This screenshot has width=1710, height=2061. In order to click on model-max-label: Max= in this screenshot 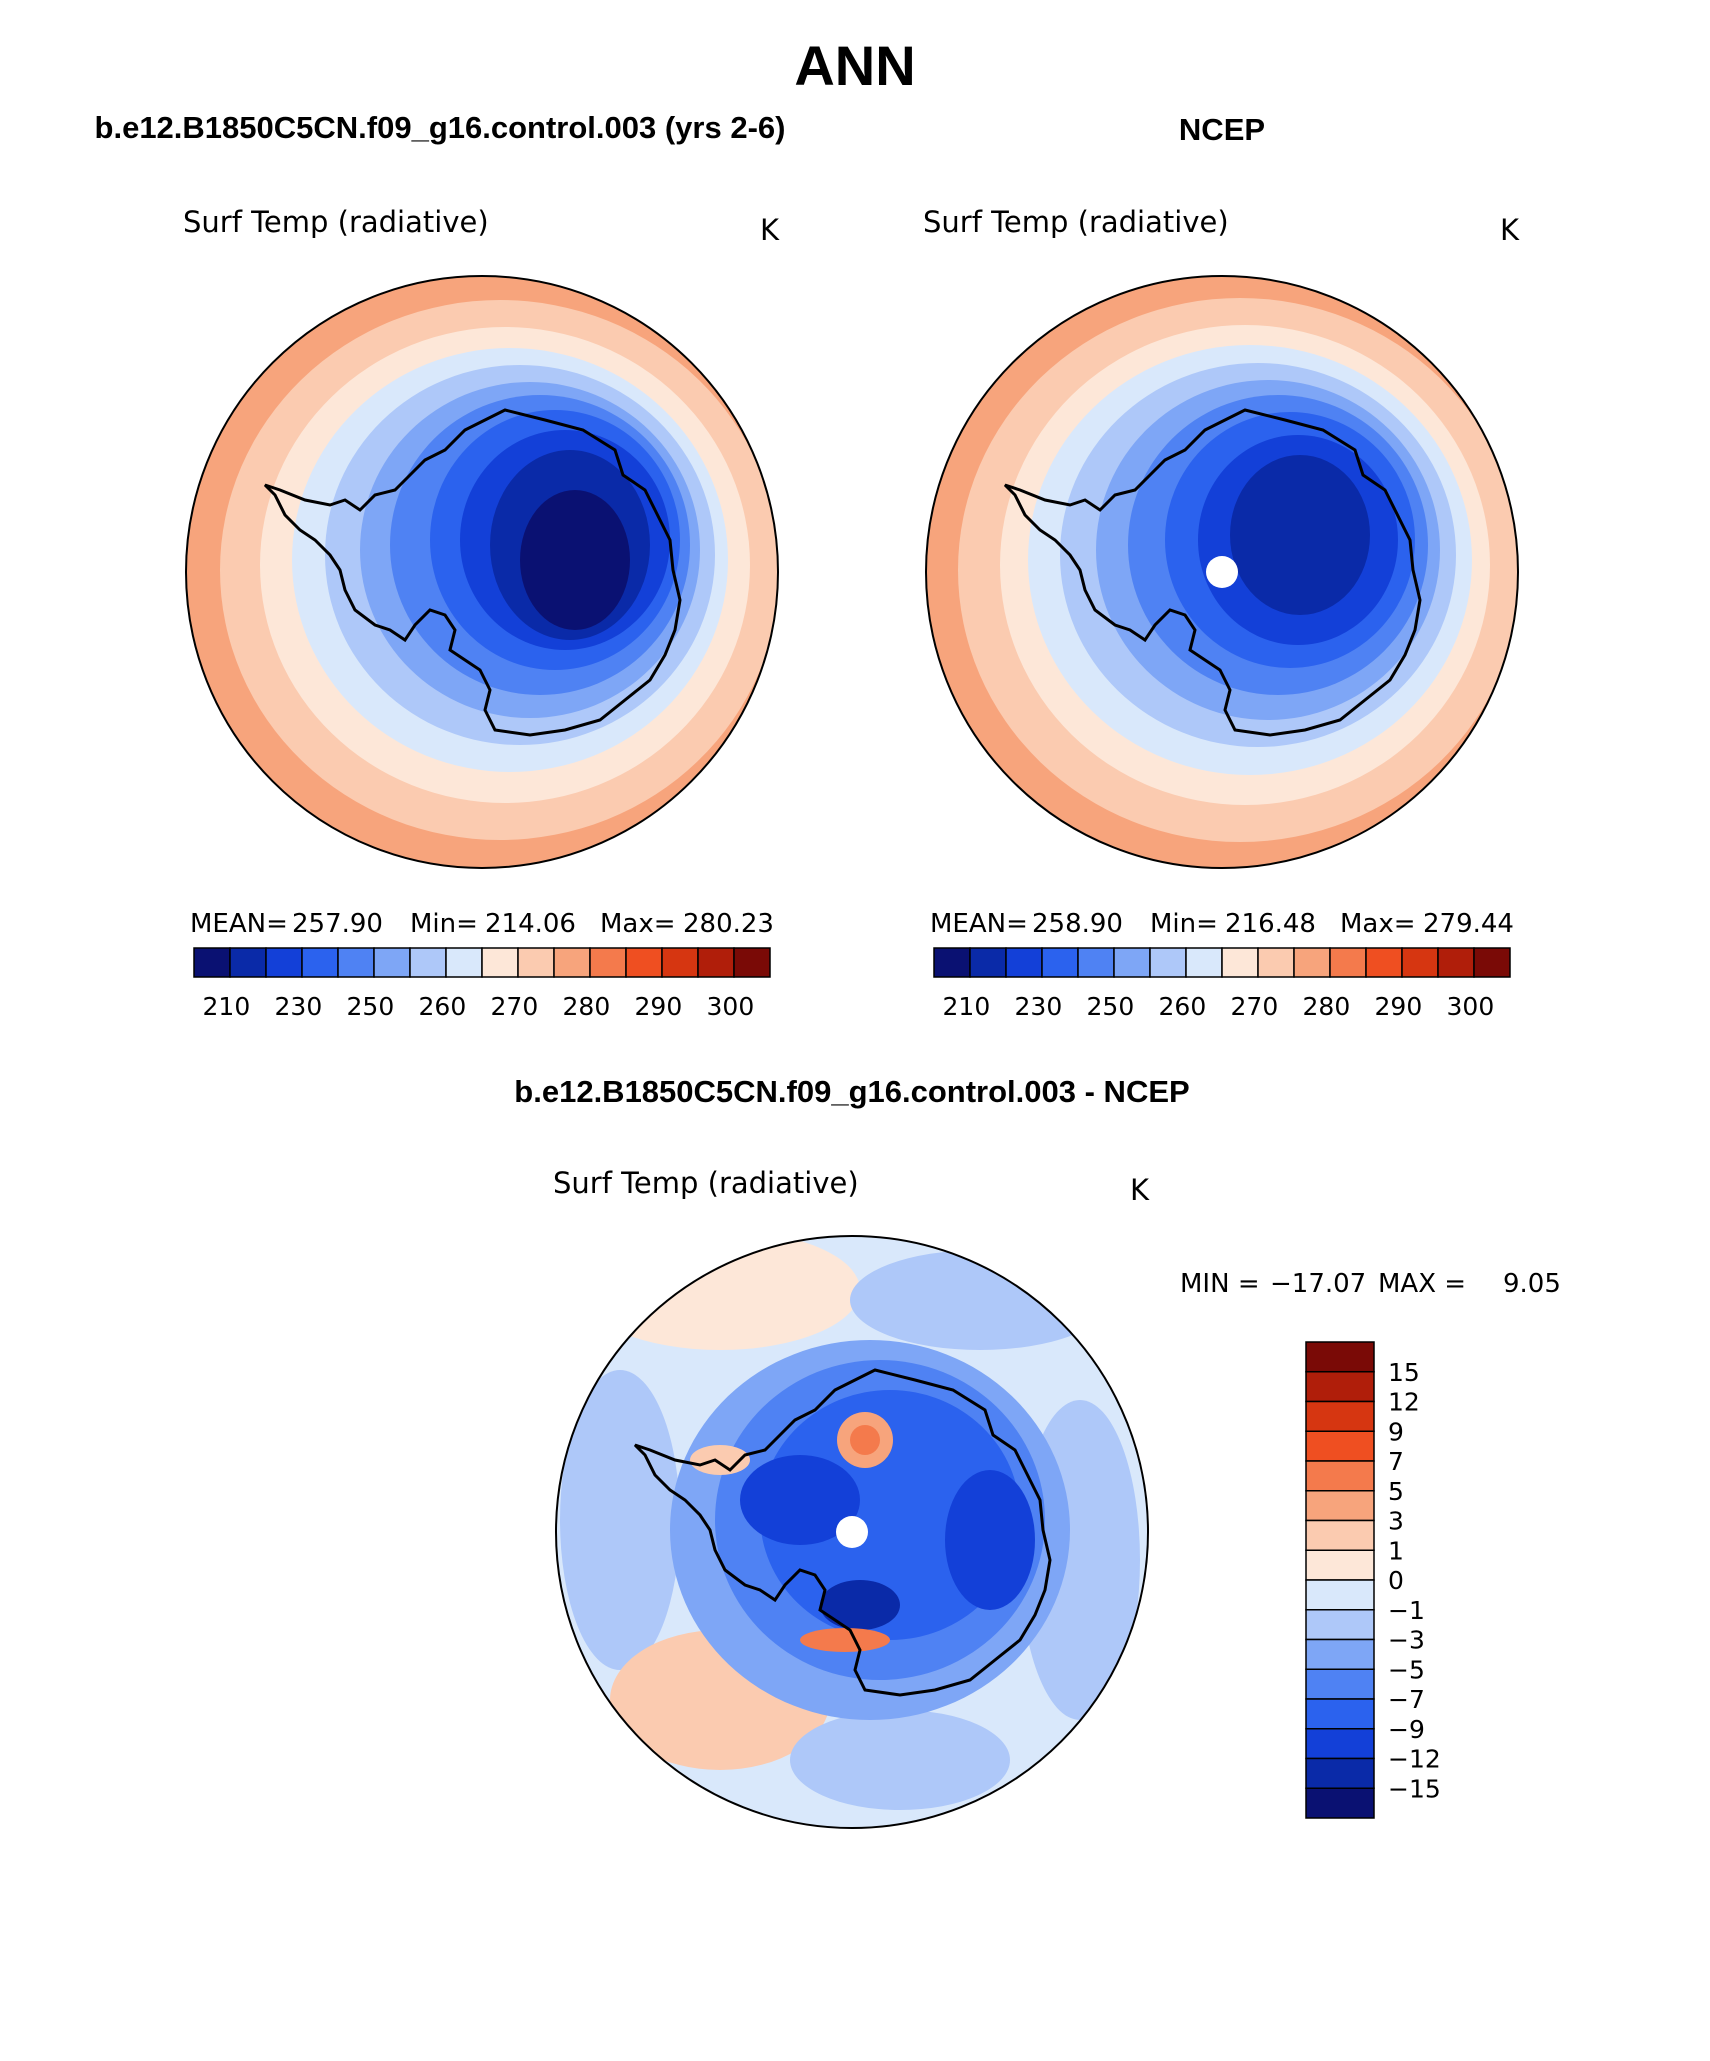, I will do `click(638, 924)`.